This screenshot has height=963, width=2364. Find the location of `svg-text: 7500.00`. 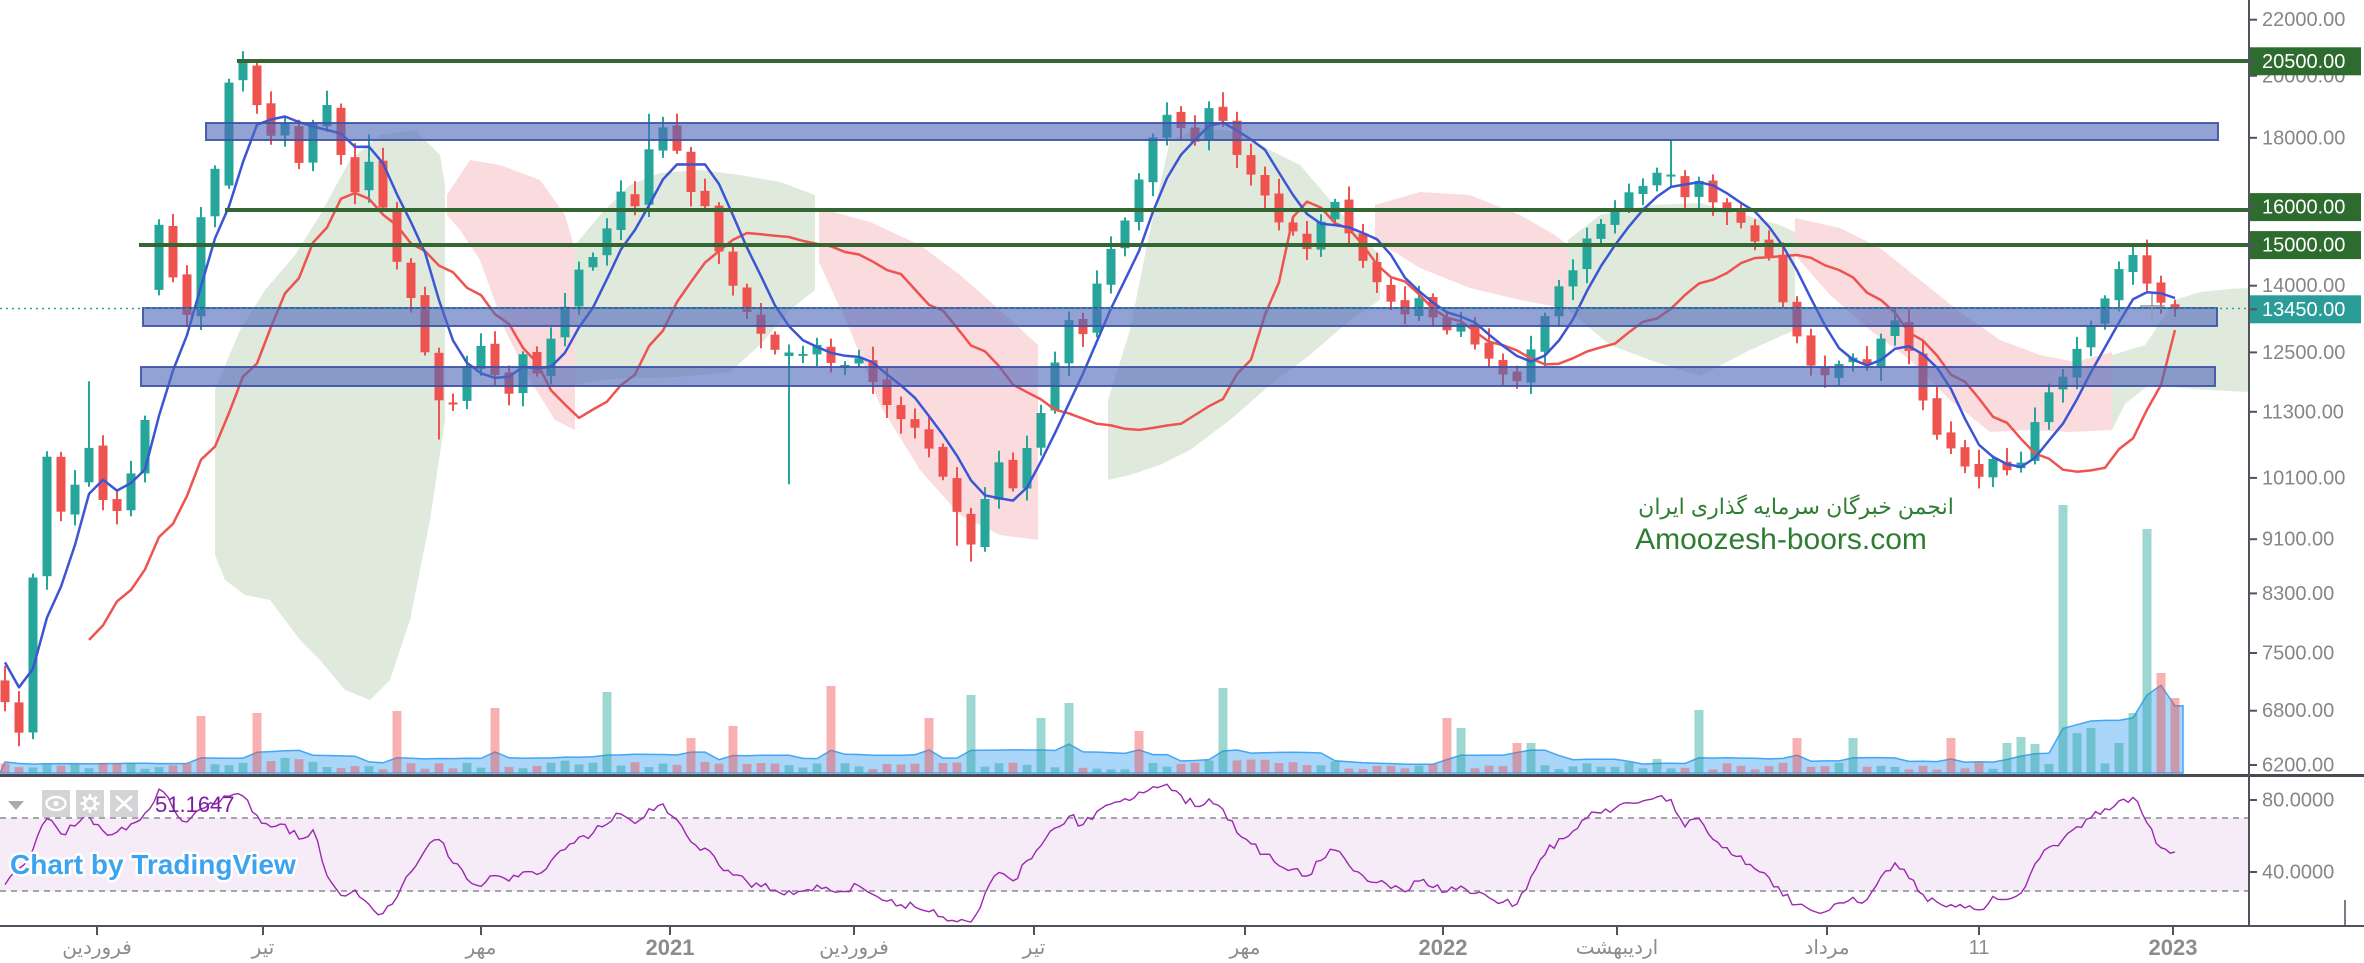

svg-text: 7500.00 is located at coordinates (2298, 654).